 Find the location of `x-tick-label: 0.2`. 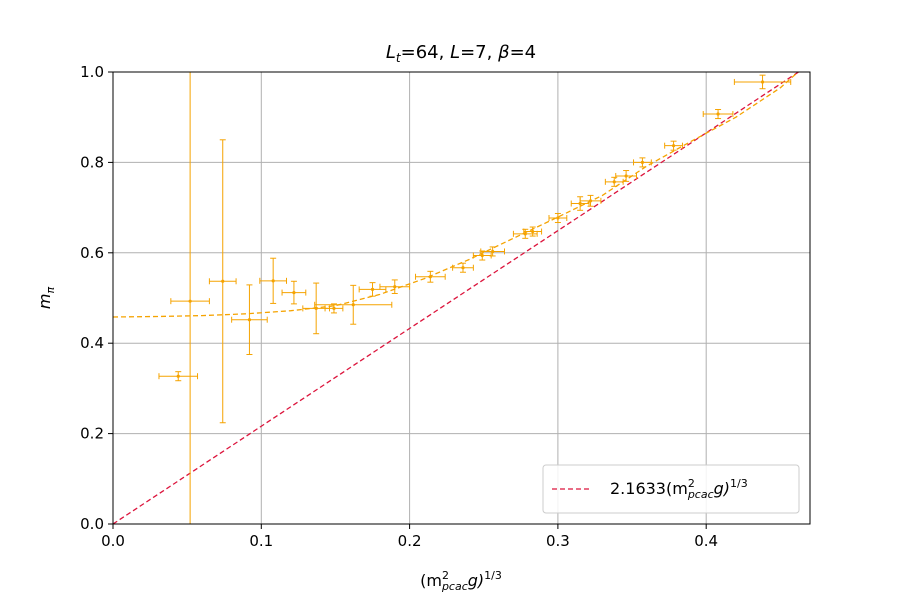

x-tick-label: 0.2 is located at coordinates (410, 541).